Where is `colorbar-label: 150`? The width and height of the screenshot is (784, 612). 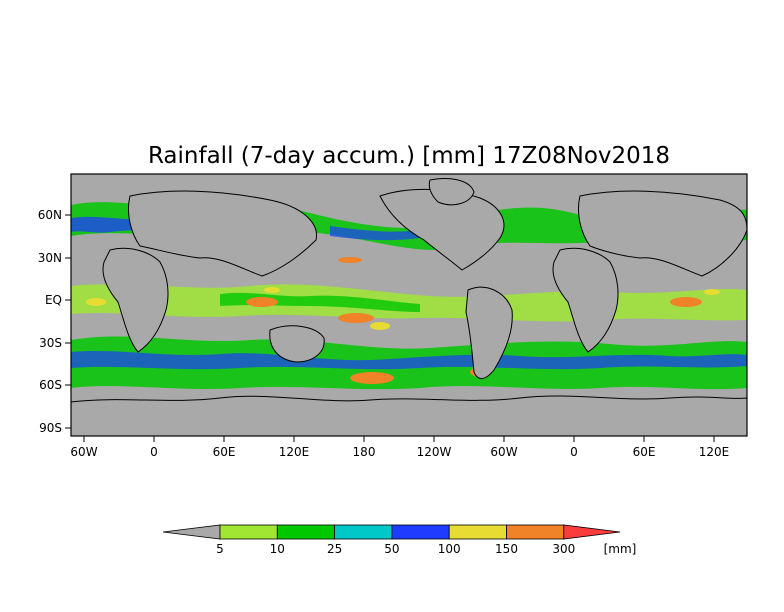 colorbar-label: 150 is located at coordinates (506, 549).